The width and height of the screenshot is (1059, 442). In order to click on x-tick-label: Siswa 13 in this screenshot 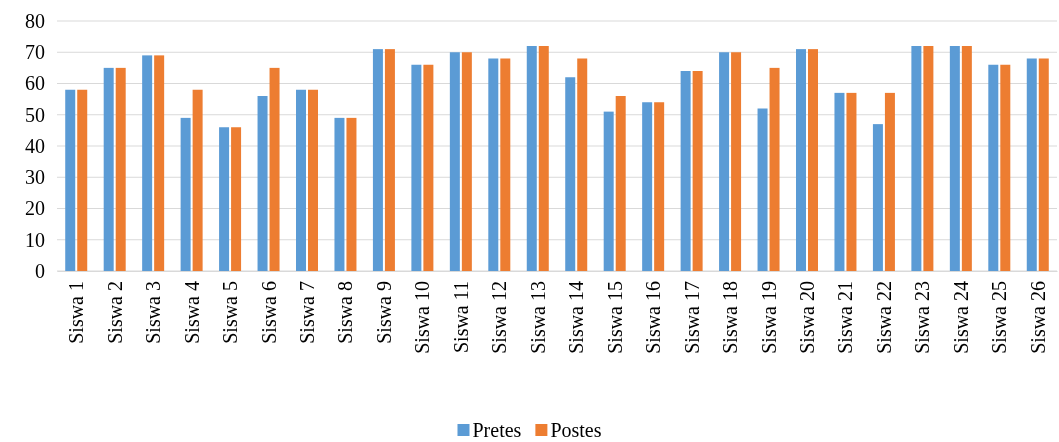, I will do `click(537, 317)`.